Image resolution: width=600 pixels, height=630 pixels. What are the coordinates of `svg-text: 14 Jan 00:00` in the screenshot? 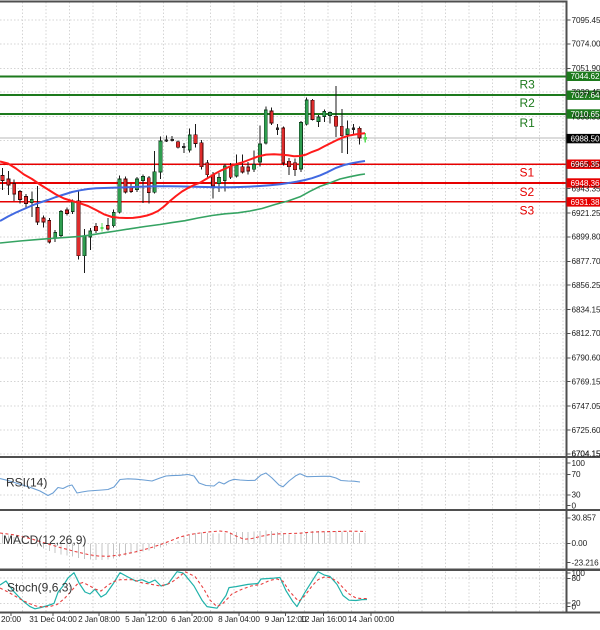 It's located at (371, 619).